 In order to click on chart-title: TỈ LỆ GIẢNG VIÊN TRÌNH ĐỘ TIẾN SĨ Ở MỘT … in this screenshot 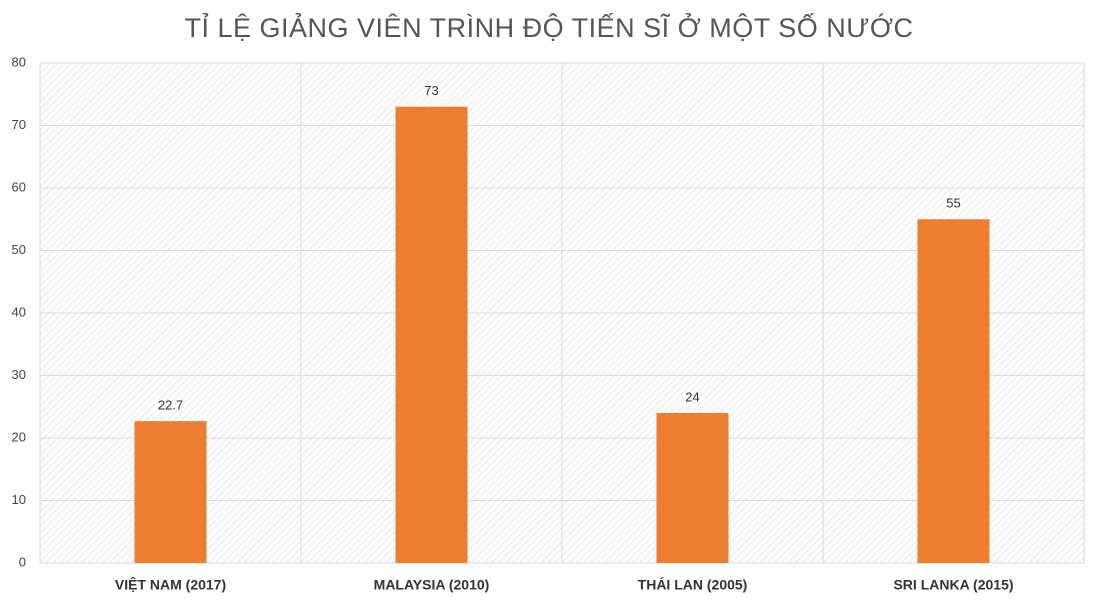, I will do `click(549, 27)`.